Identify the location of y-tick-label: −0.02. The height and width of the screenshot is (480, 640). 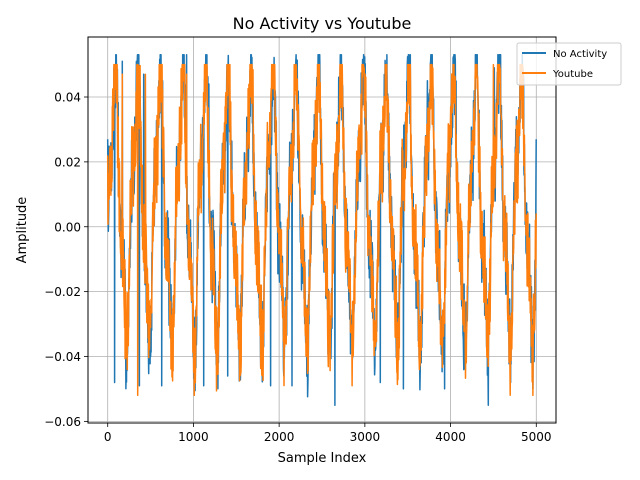
(62, 292).